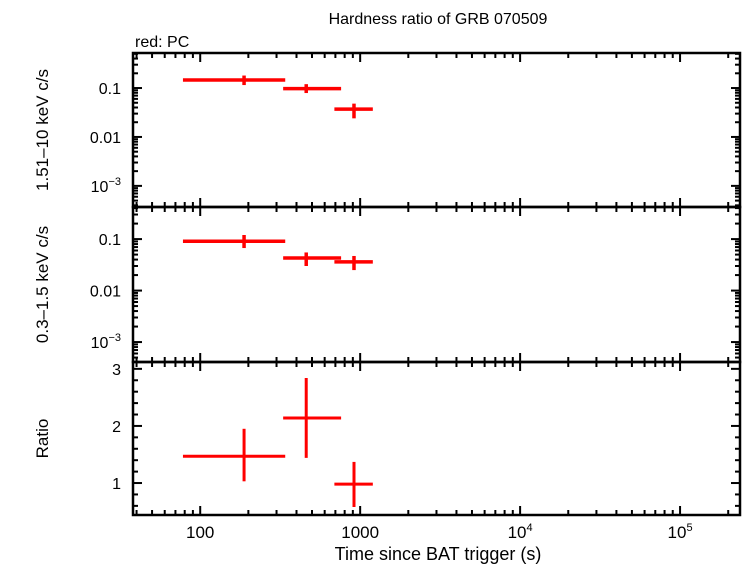  I want to click on x-tick-label: 100, so click(200, 532).